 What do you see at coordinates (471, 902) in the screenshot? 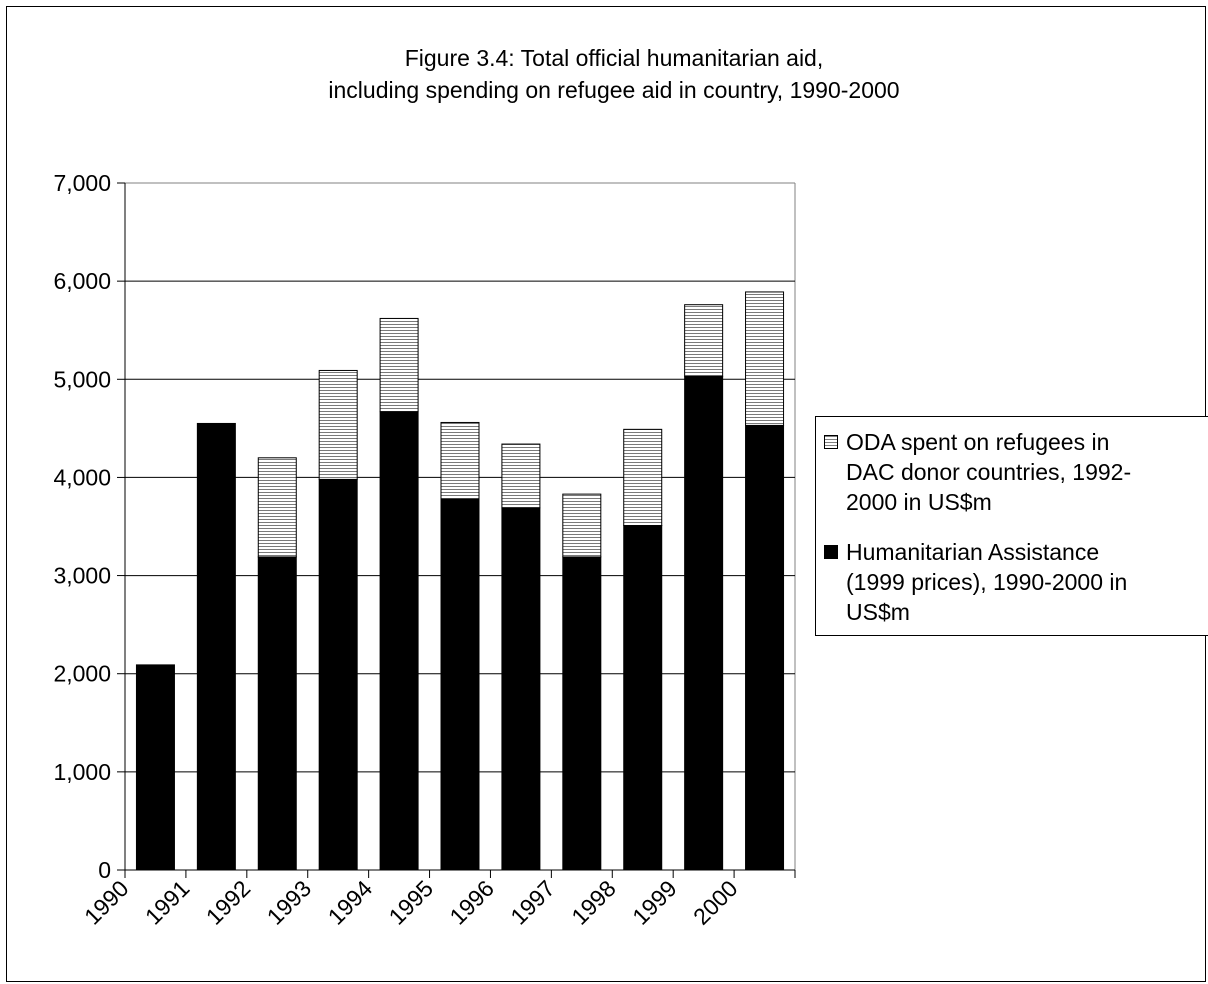
I see `x-tick-label: 1996` at bounding box center [471, 902].